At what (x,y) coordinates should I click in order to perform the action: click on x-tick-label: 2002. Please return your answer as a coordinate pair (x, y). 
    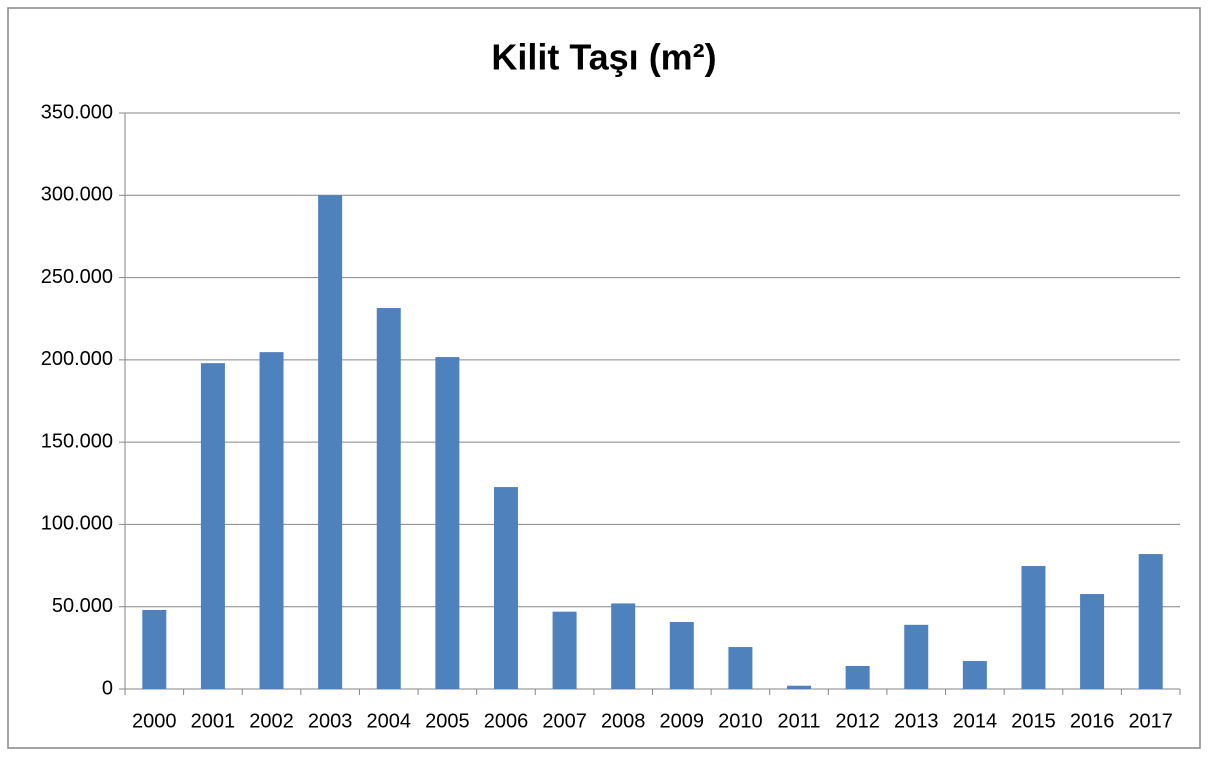
    Looking at the image, I should click on (271, 721).